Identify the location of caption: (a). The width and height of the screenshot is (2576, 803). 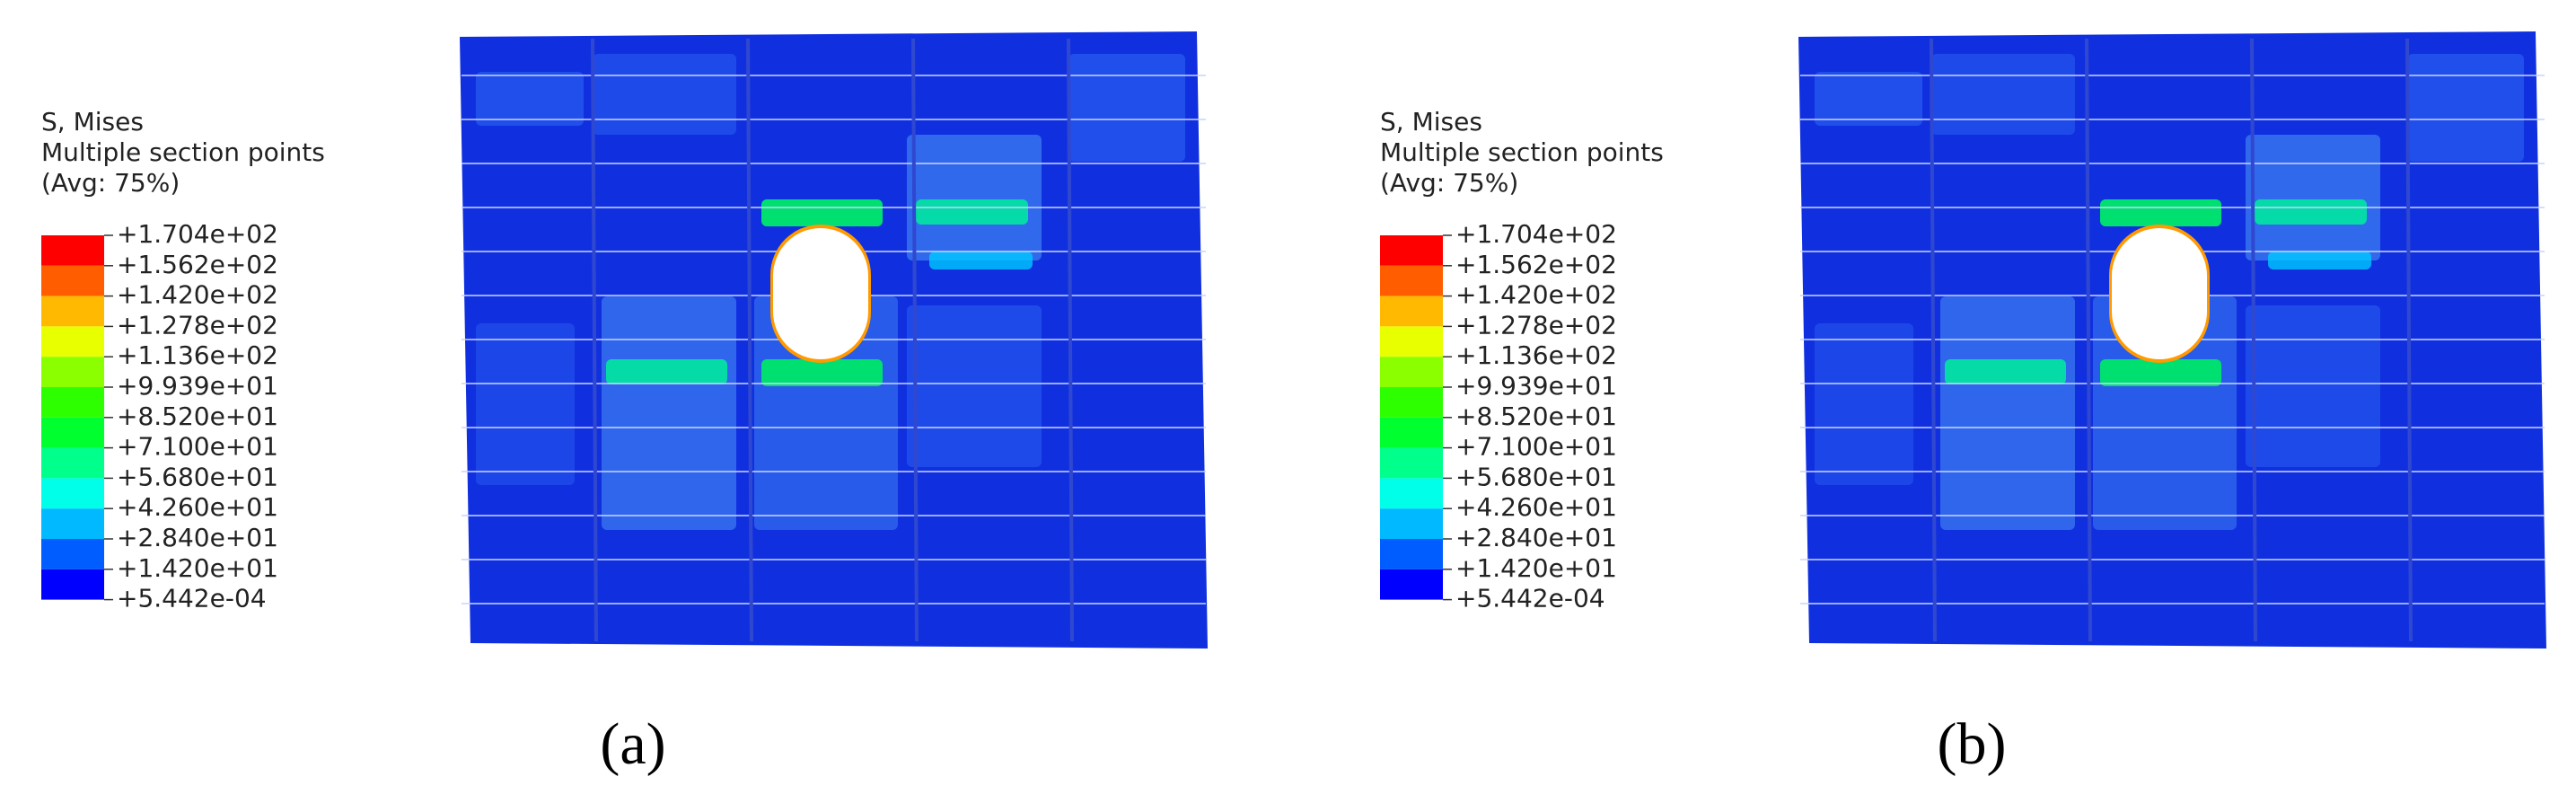
(632, 744).